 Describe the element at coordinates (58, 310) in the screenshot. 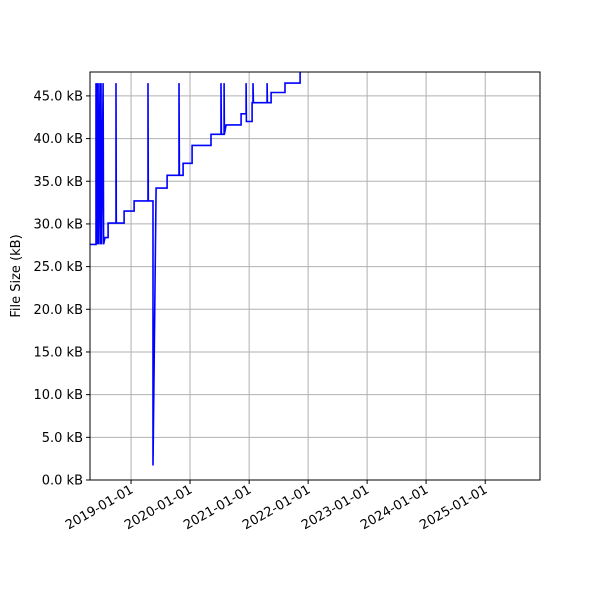

I see `y-tick-label: 20.0 kB` at that location.